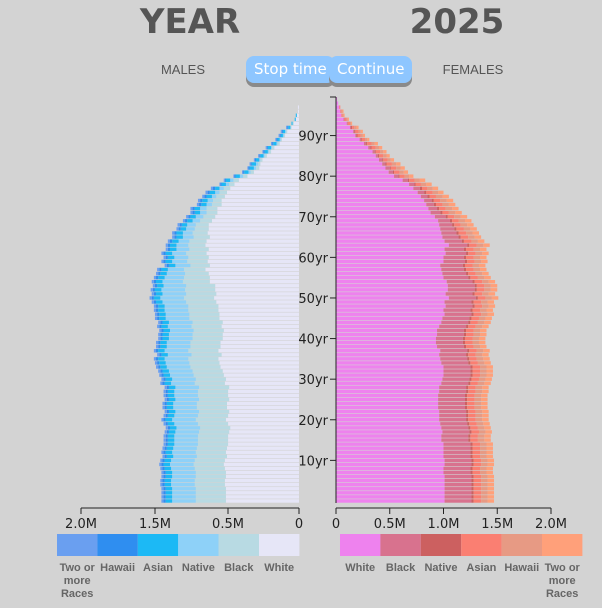 This screenshot has width=602, height=608. I want to click on continue-button: Continue, so click(371, 69).